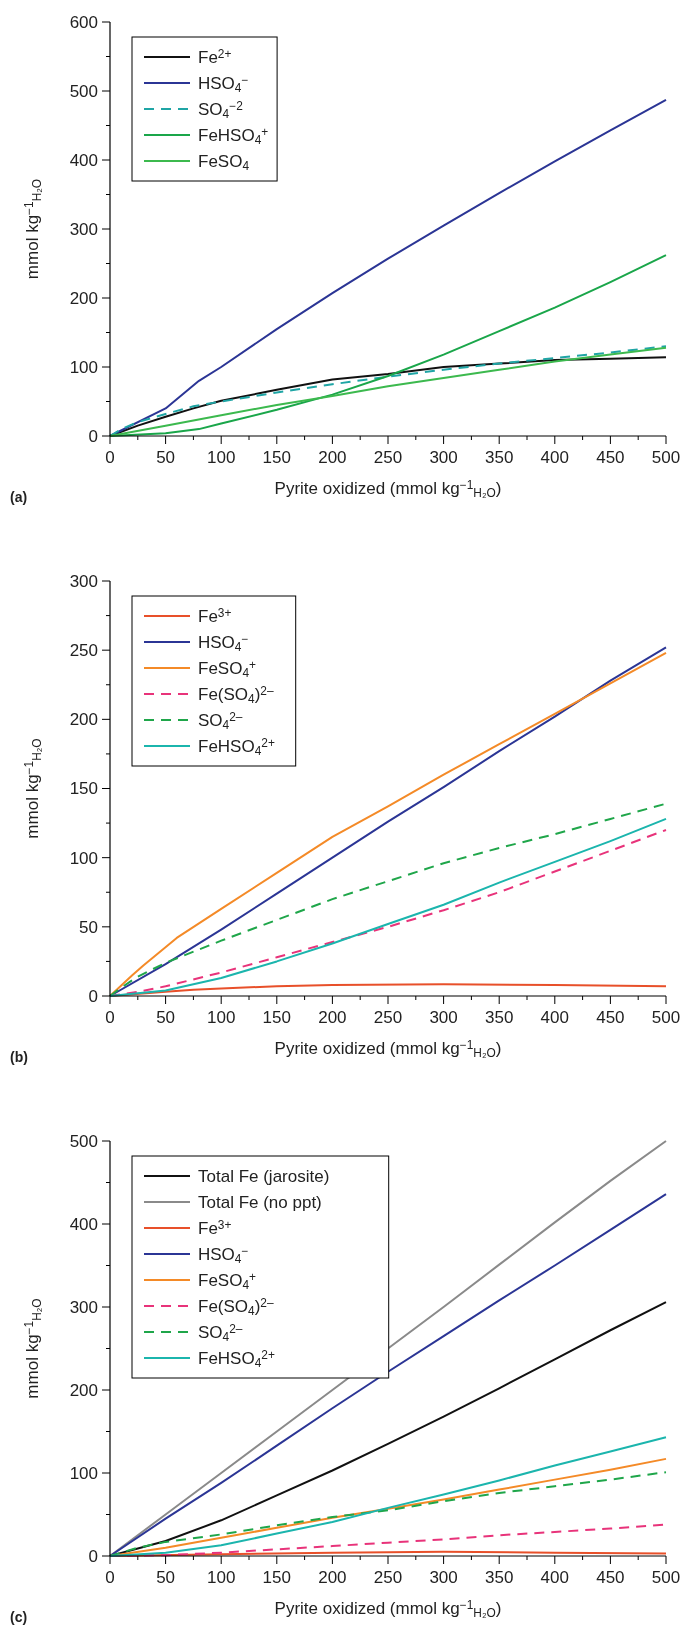  What do you see at coordinates (19, 497) in the screenshot?
I see `text: (a)` at bounding box center [19, 497].